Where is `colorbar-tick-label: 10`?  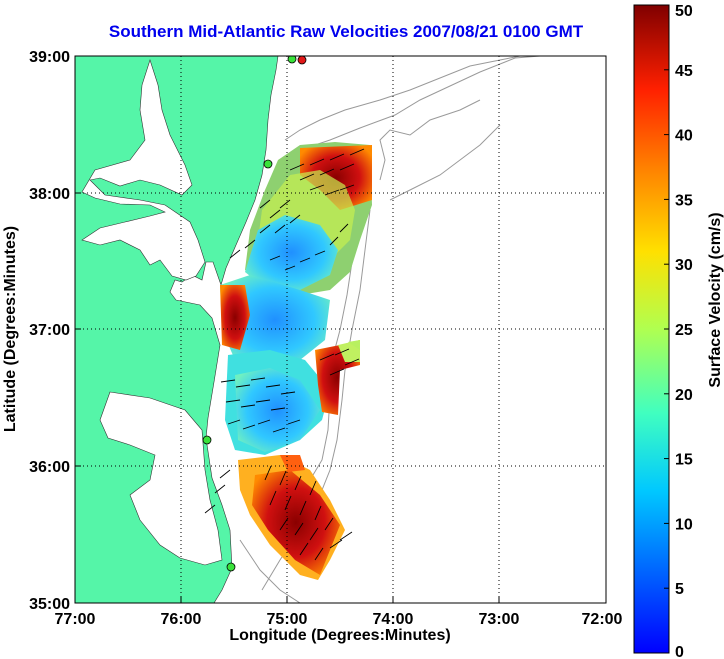 colorbar-tick-label: 10 is located at coordinates (684, 524).